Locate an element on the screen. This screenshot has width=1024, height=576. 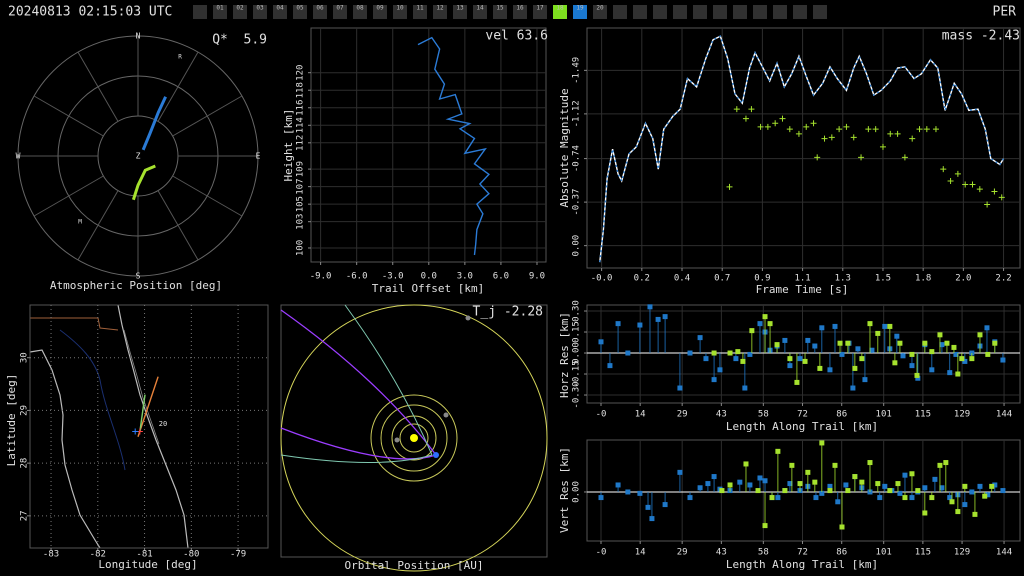
coastline is located at coordinates (109, 426).